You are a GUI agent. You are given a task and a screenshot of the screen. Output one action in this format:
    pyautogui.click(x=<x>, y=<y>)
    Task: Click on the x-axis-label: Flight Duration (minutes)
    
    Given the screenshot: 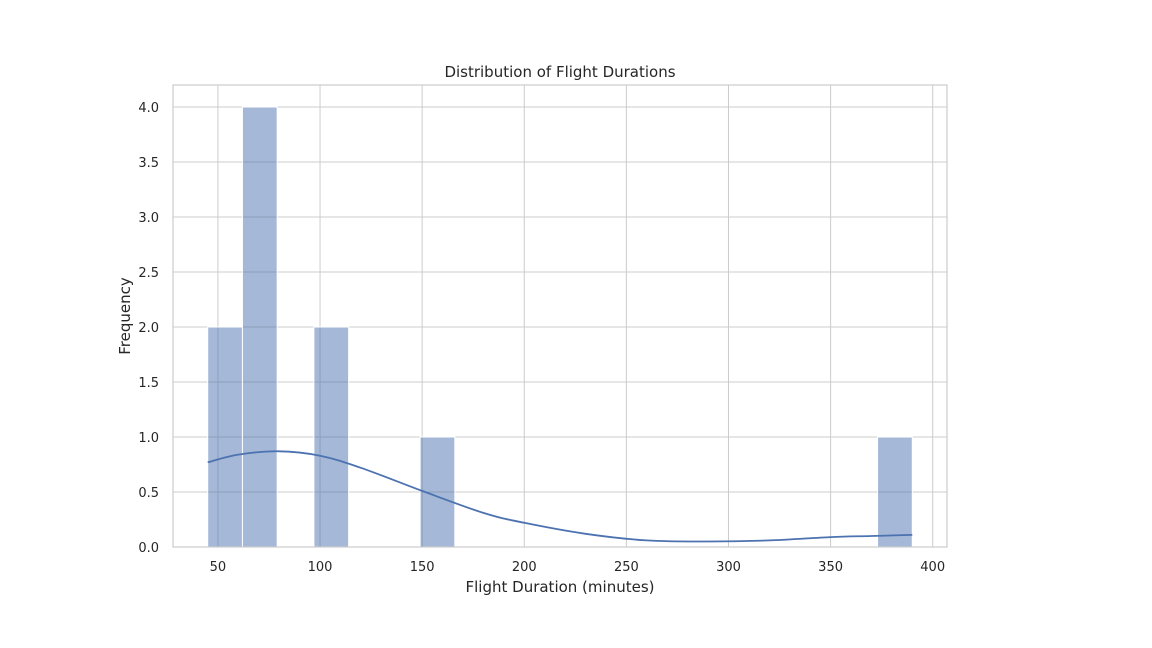 What is the action you would take?
    pyautogui.click(x=560, y=587)
    